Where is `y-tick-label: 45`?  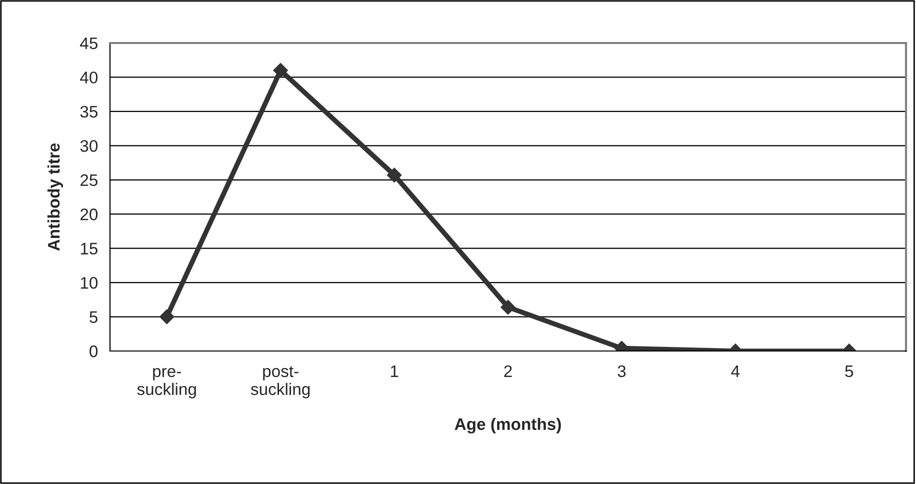
y-tick-label: 45 is located at coordinates (89, 44).